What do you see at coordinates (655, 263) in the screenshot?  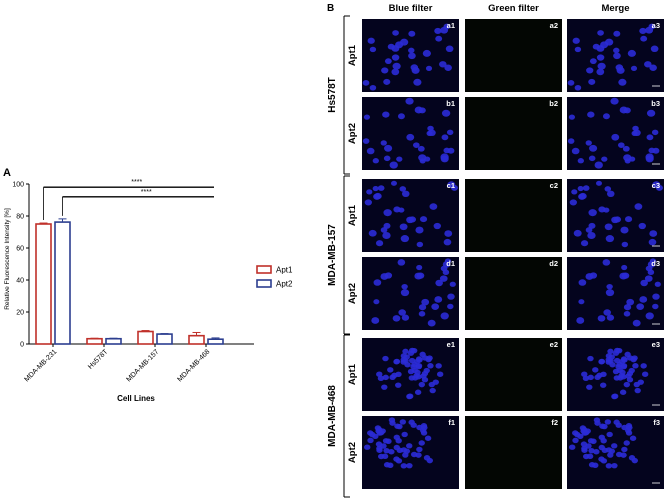 I see `panel-label: d3` at bounding box center [655, 263].